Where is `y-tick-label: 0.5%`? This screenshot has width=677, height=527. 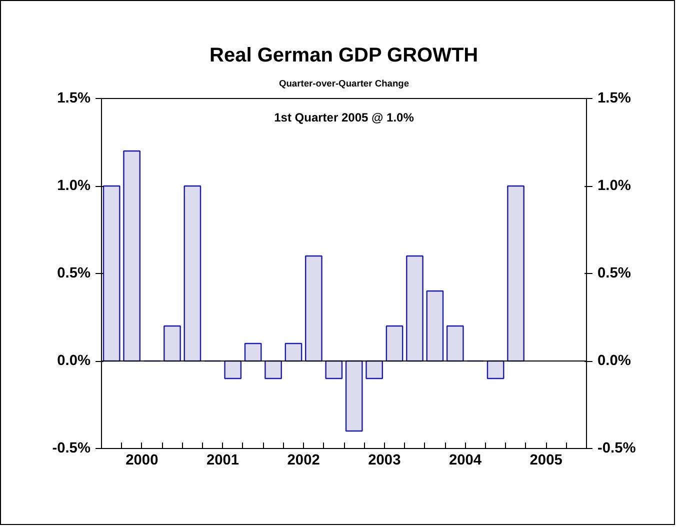 y-tick-label: 0.5% is located at coordinates (73, 274).